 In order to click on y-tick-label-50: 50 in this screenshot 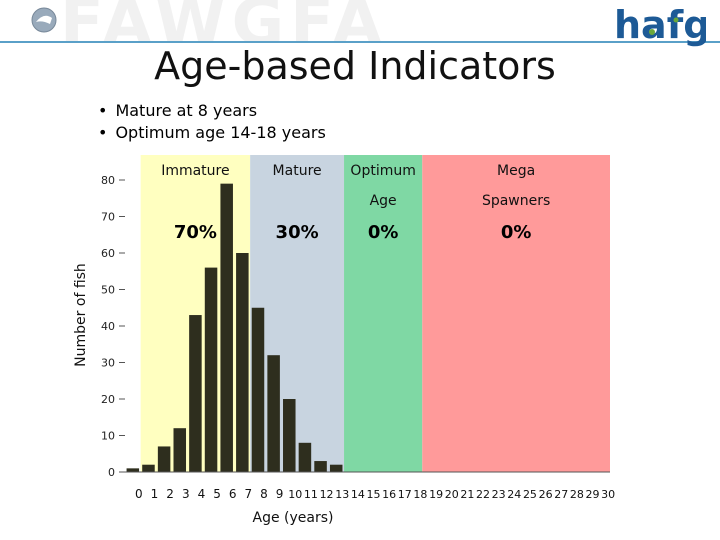, I will do `click(108, 290)`.